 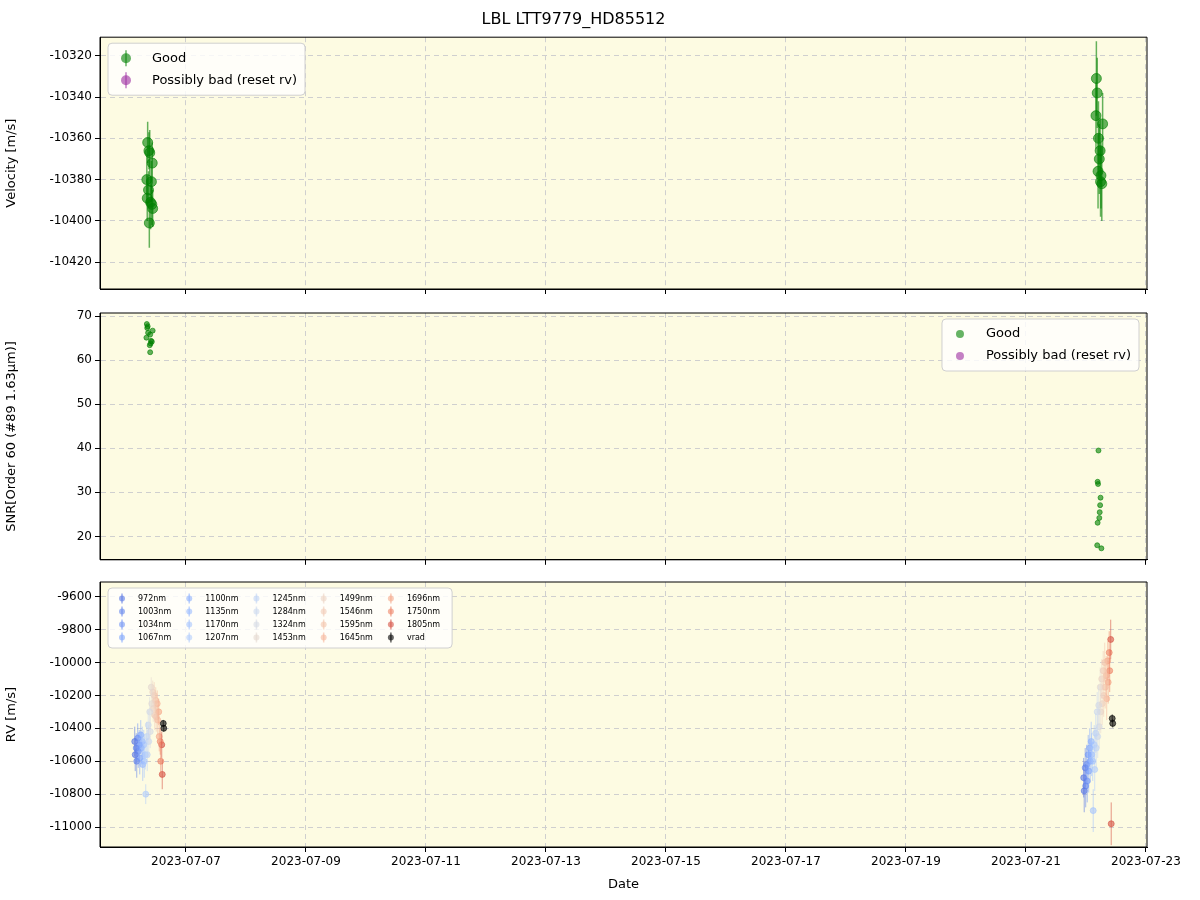 I want to click on y-tick-label: -10380, so click(x=70, y=178).